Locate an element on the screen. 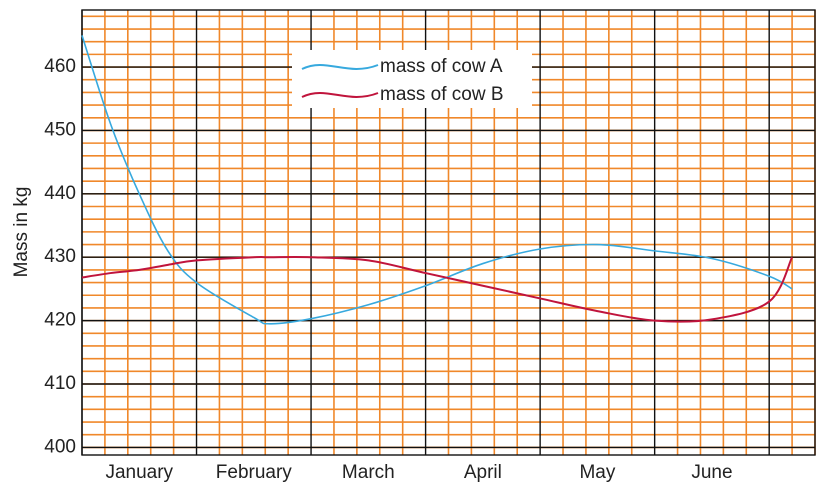 This screenshot has width=826, height=493. y-tick-label: 430 is located at coordinates (60, 256).